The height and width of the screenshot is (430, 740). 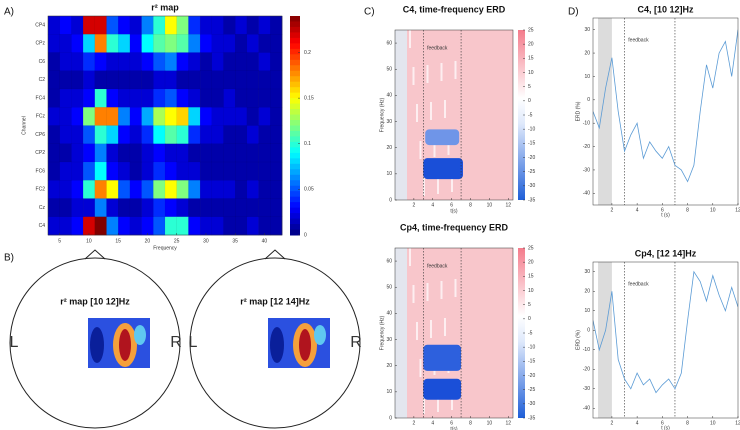 I want to click on colorbar-label: -30, so click(x=531, y=404).